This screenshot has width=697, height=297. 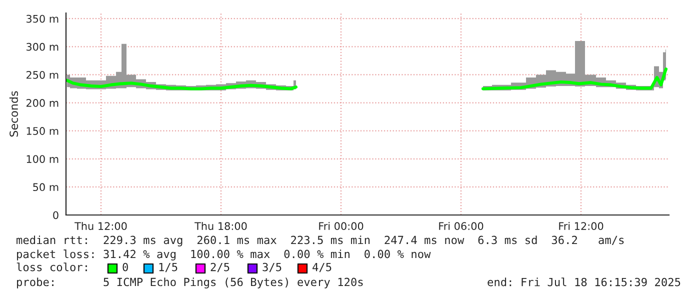 I want to click on y-tick-label: 0, so click(x=55, y=215).